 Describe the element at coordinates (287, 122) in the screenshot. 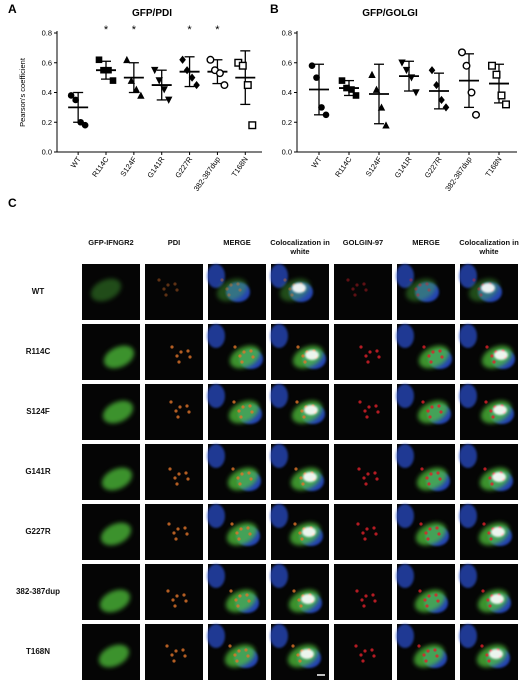

I see `y-tick-label: 0.2` at that location.